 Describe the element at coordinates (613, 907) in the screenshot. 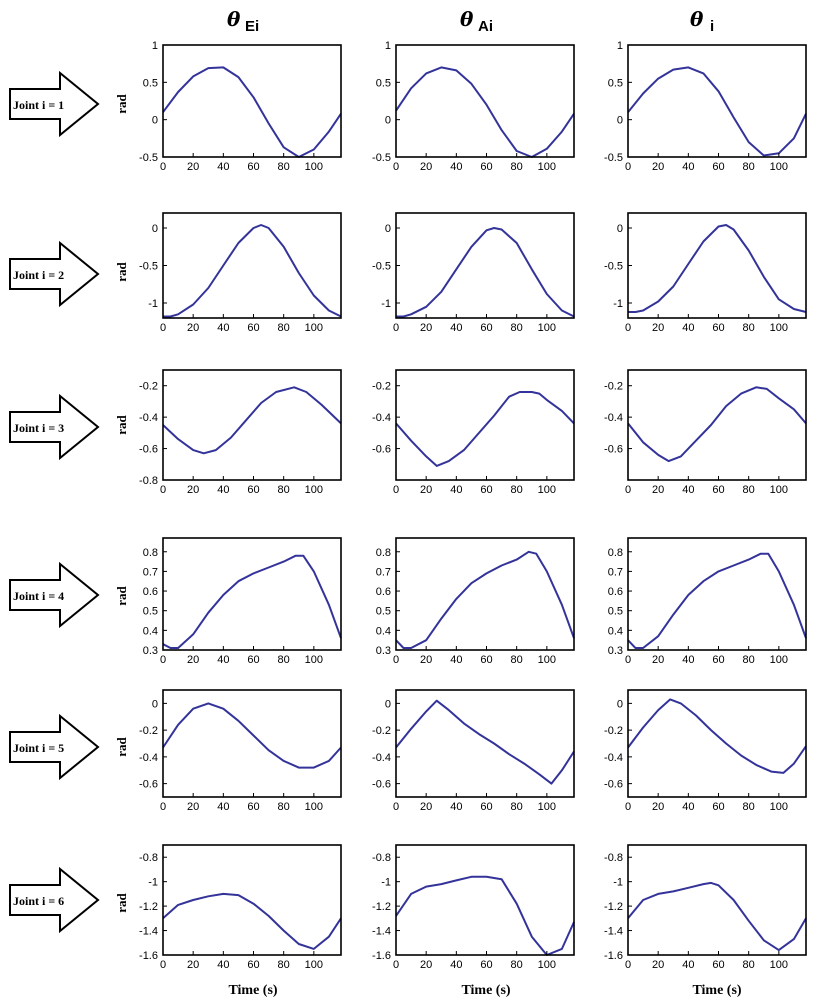

I see `y-tick-label: -1.2` at that location.